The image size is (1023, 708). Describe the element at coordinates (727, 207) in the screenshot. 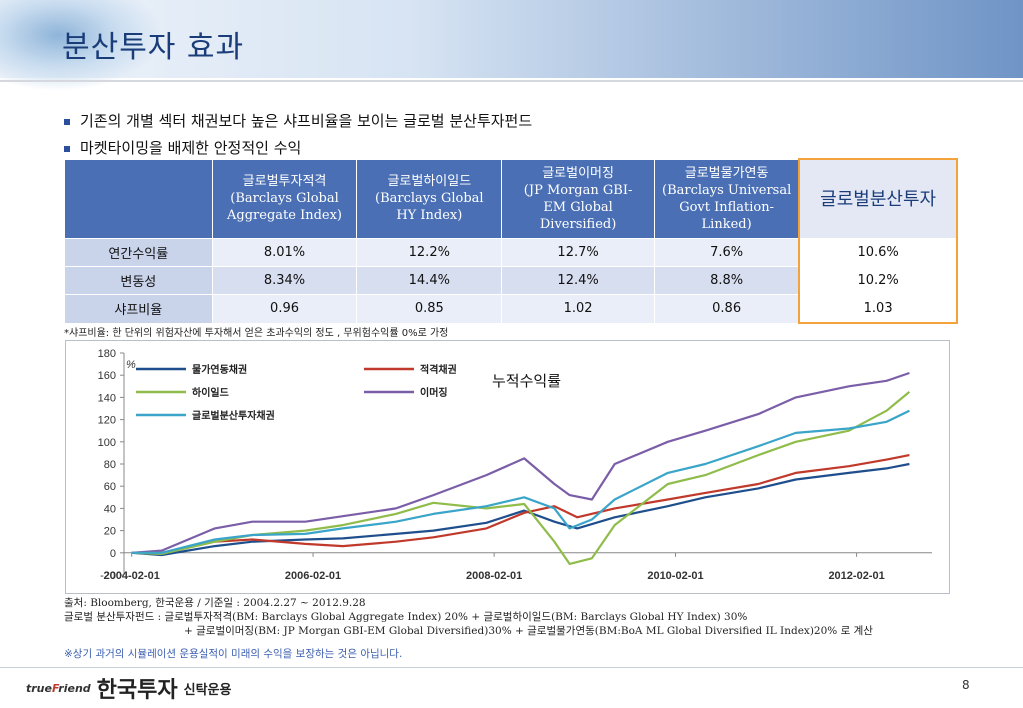

I see `column-header-line: Govt Inflation-` at that location.